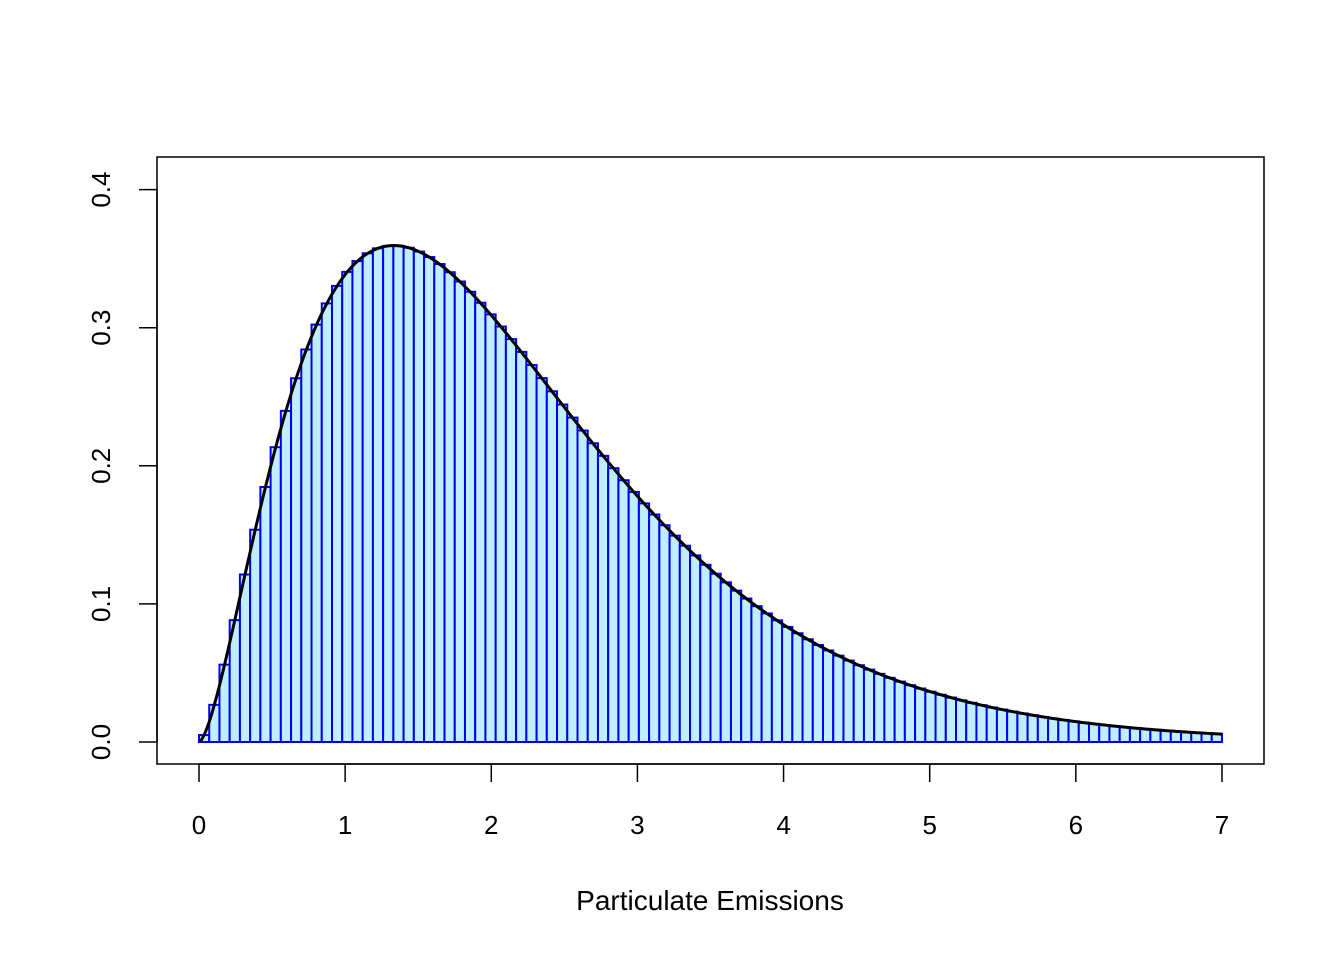 Image resolution: width=1344 pixels, height=960 pixels. What do you see at coordinates (929, 825) in the screenshot?
I see `x-tick-label: 5` at bounding box center [929, 825].